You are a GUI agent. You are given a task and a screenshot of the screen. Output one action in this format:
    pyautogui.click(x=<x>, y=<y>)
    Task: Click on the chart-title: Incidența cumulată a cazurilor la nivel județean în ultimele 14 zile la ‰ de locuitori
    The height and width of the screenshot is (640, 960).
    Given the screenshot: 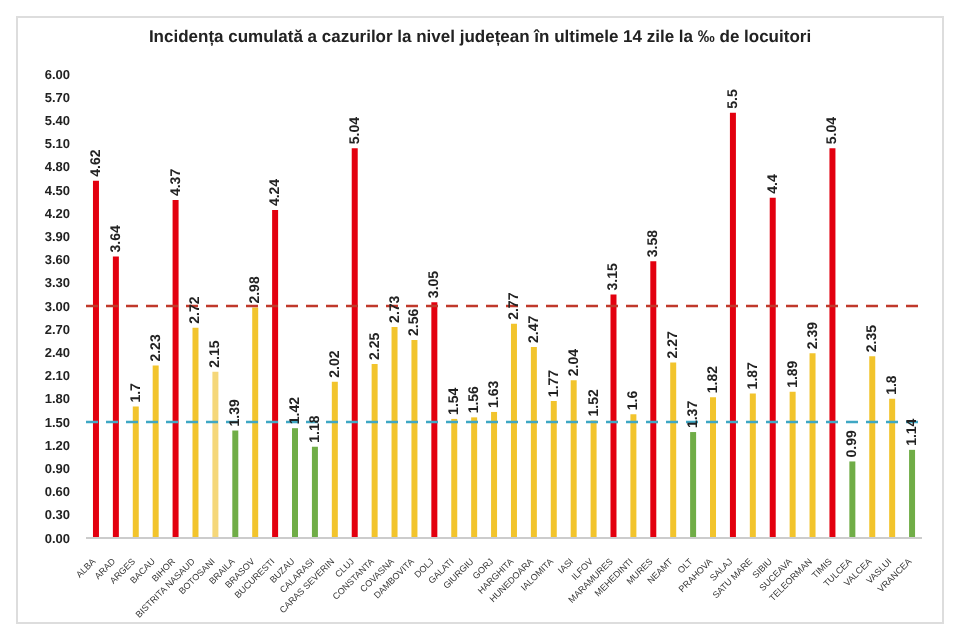 What is the action you would take?
    pyautogui.click(x=480, y=35)
    